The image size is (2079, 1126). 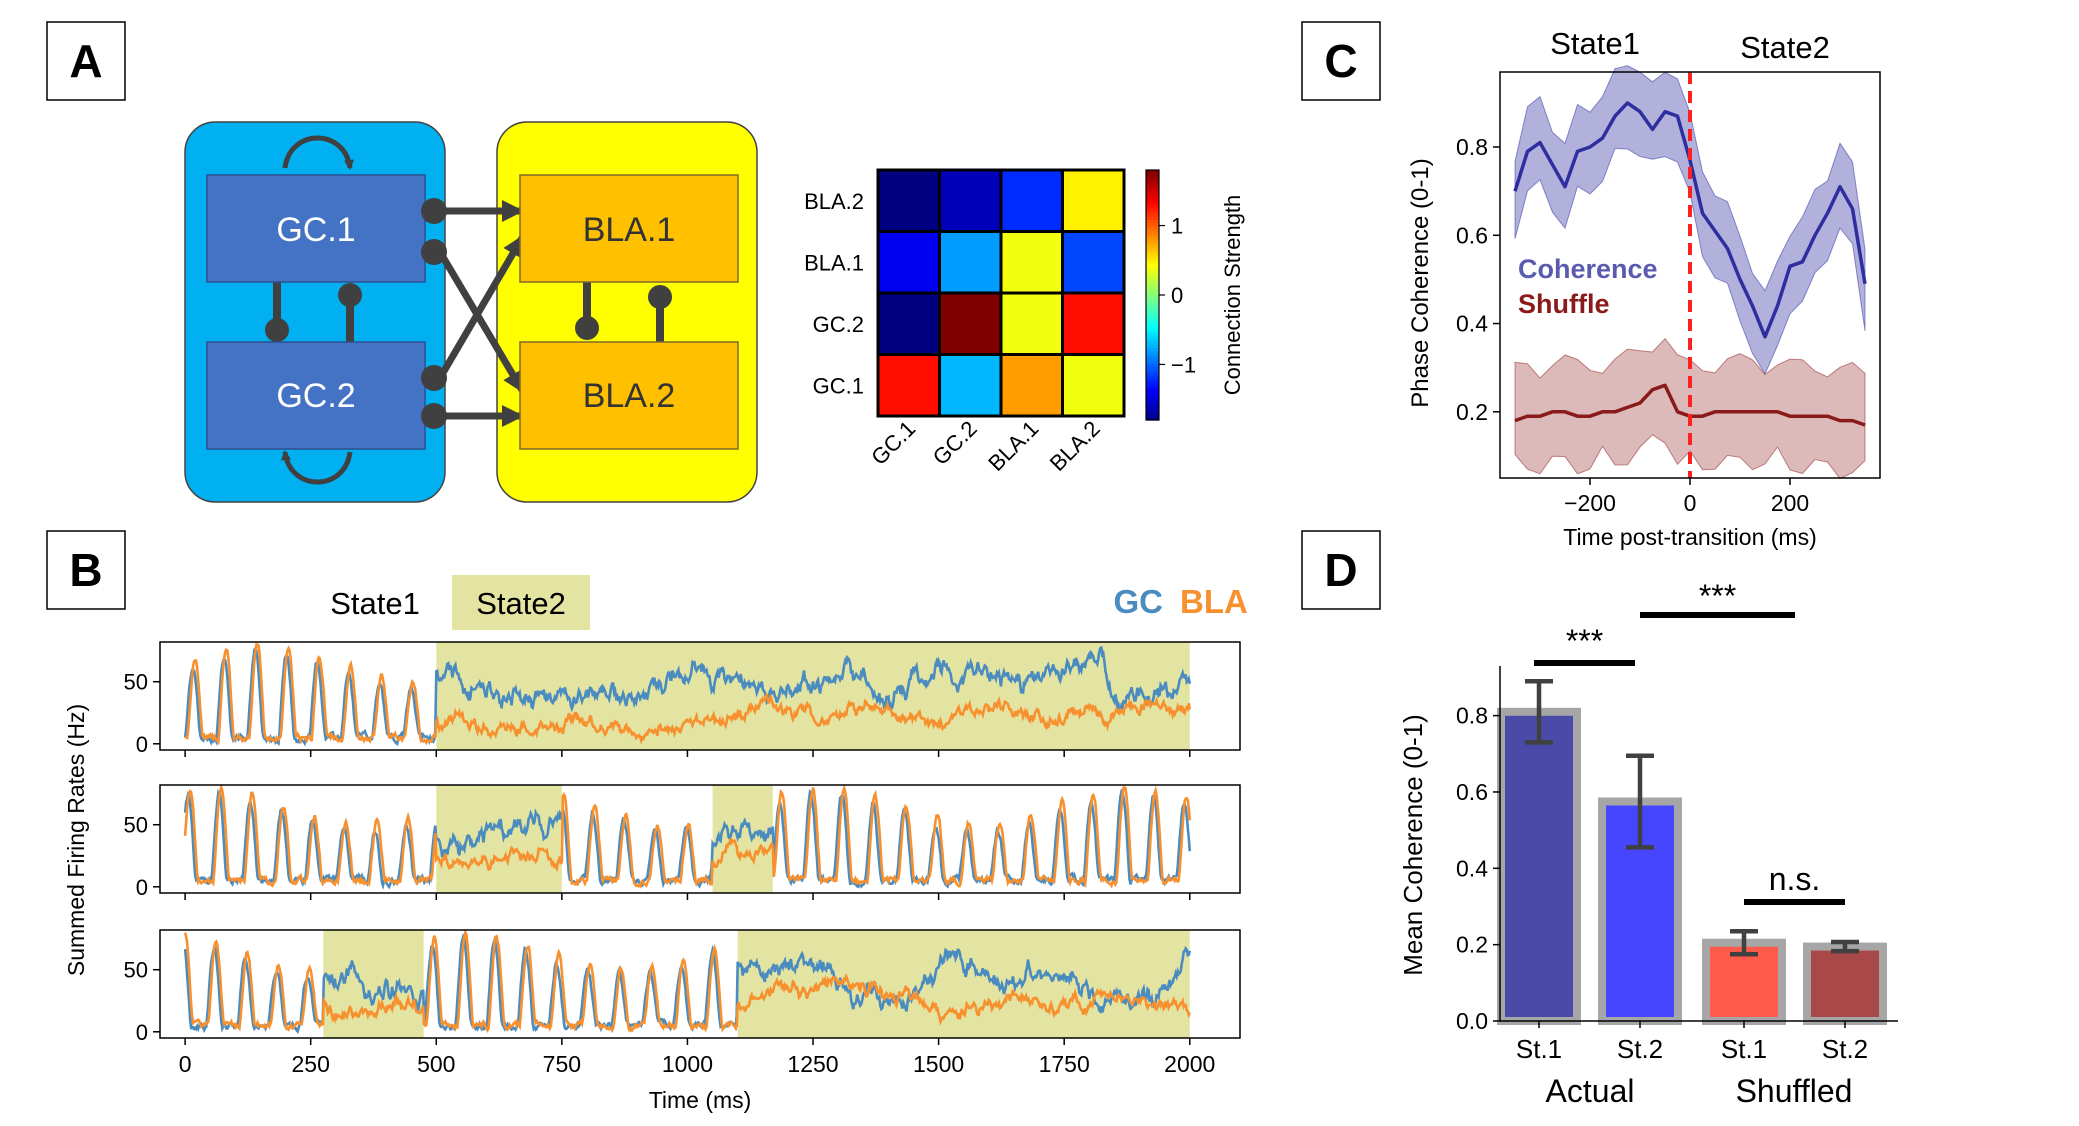 I want to click on legend-shuffle: Shuffle, so click(x=1564, y=304).